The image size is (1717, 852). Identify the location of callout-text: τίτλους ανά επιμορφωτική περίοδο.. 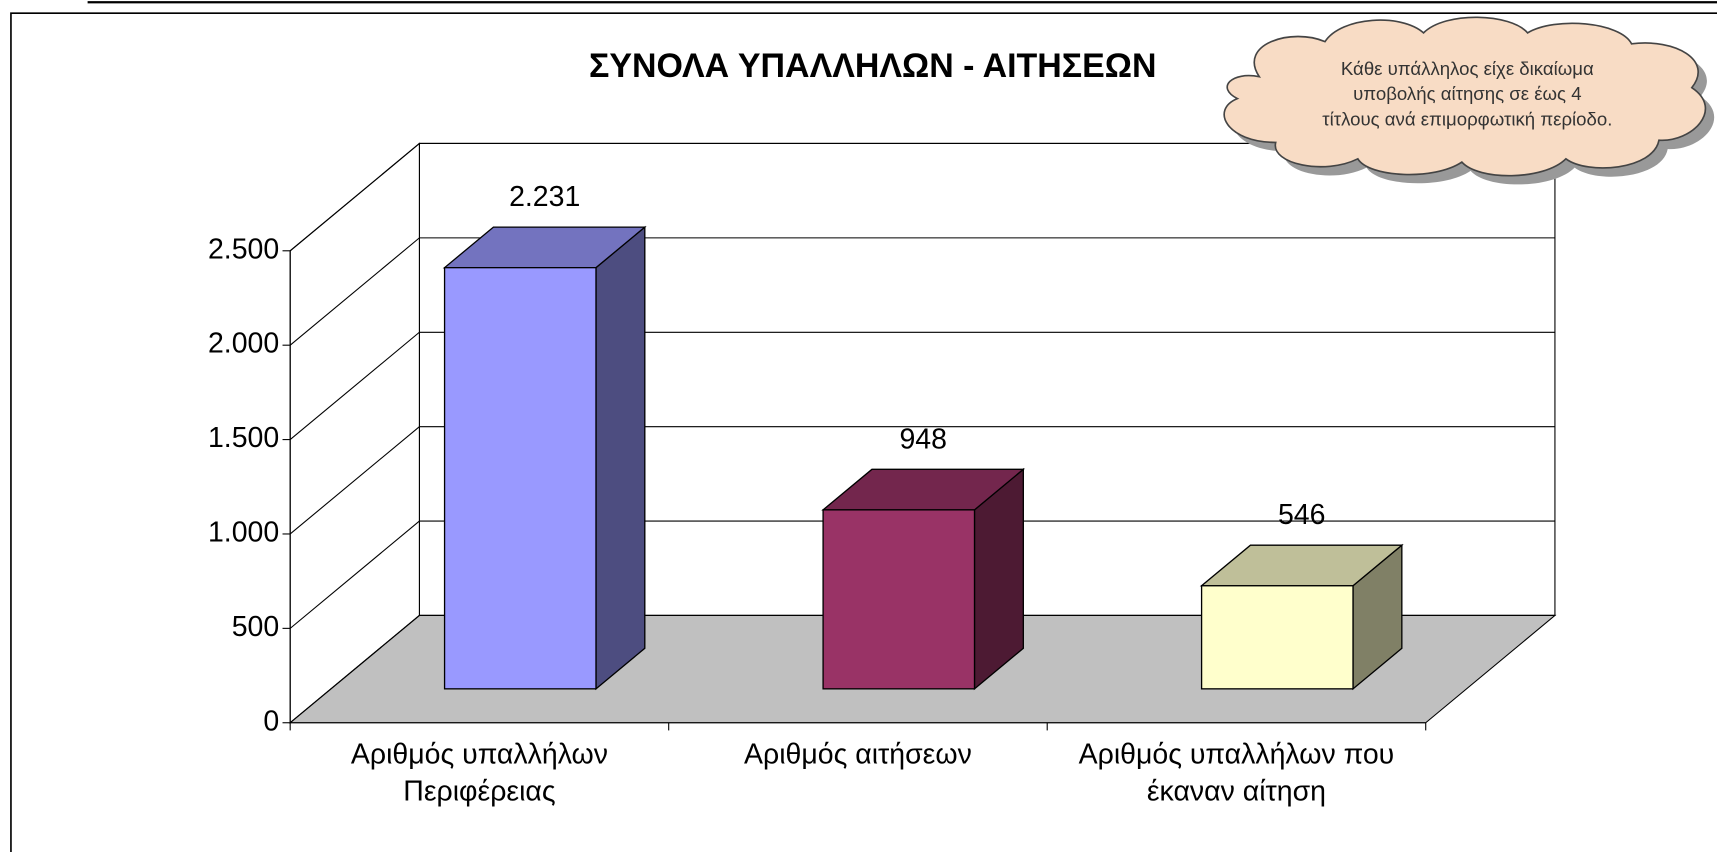
(1467, 118).